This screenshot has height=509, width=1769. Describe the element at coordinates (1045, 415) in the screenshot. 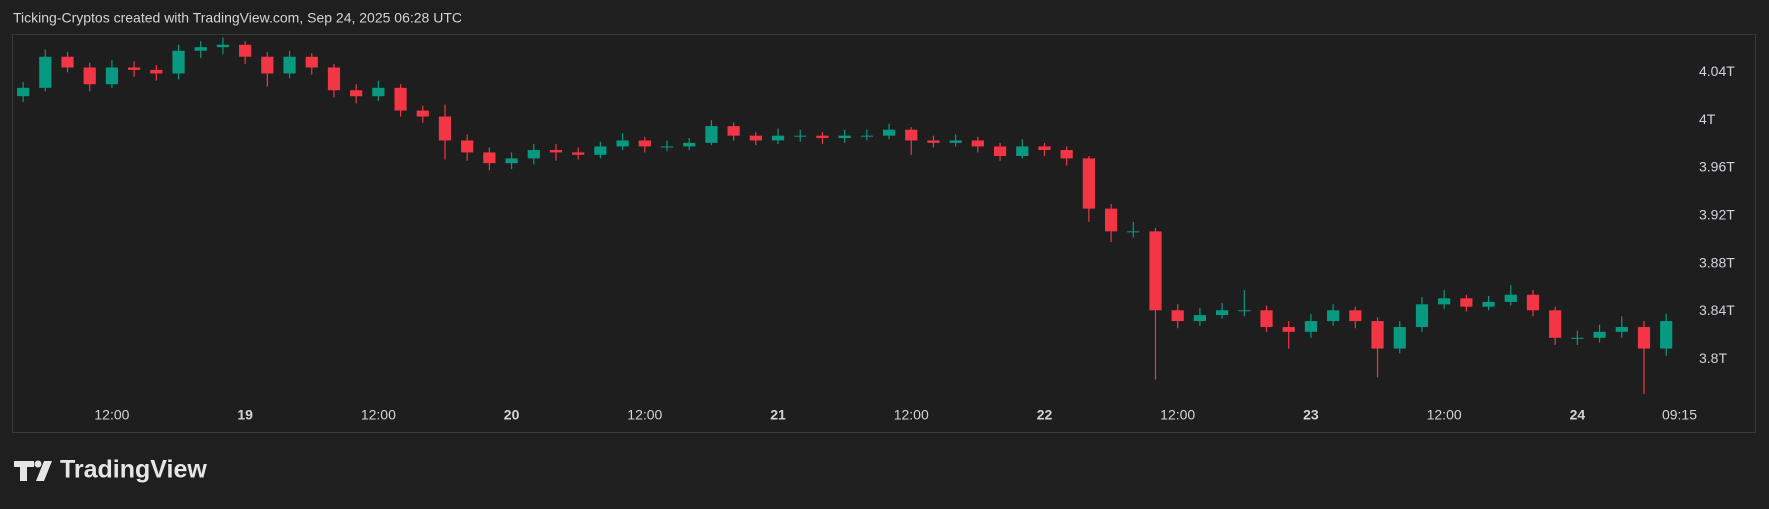

I see `x-tick-label: 22` at that location.